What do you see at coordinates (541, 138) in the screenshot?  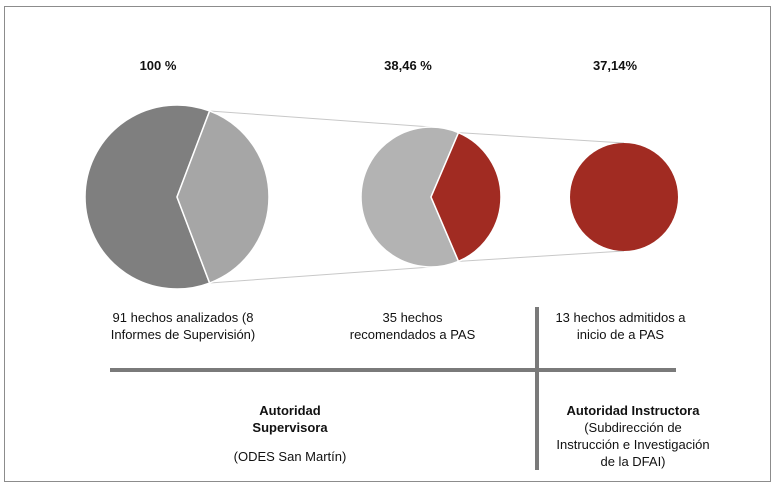 I see `connector-2-top` at bounding box center [541, 138].